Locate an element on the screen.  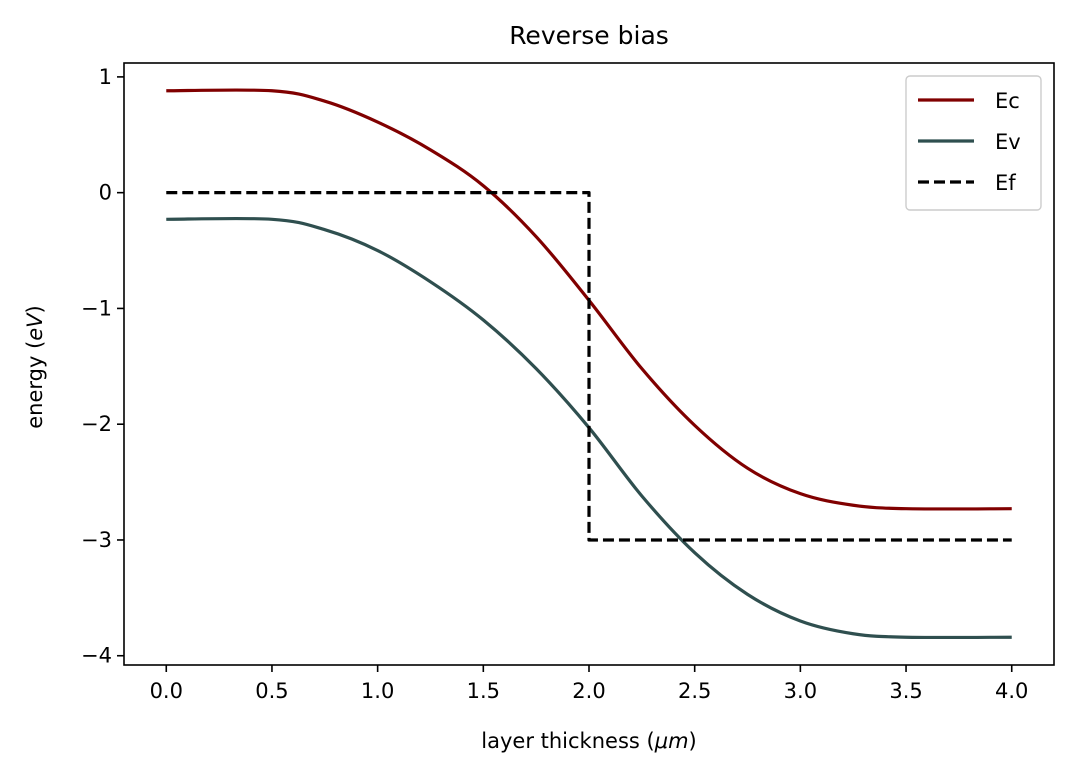
legend-label-ef: Ef is located at coordinates (1005, 183).